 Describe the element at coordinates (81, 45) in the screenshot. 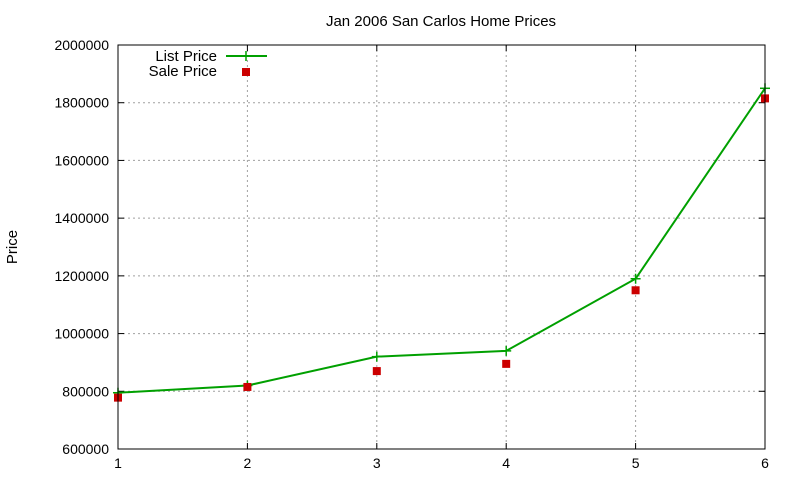

I see `y-tick-label: 2000000` at that location.